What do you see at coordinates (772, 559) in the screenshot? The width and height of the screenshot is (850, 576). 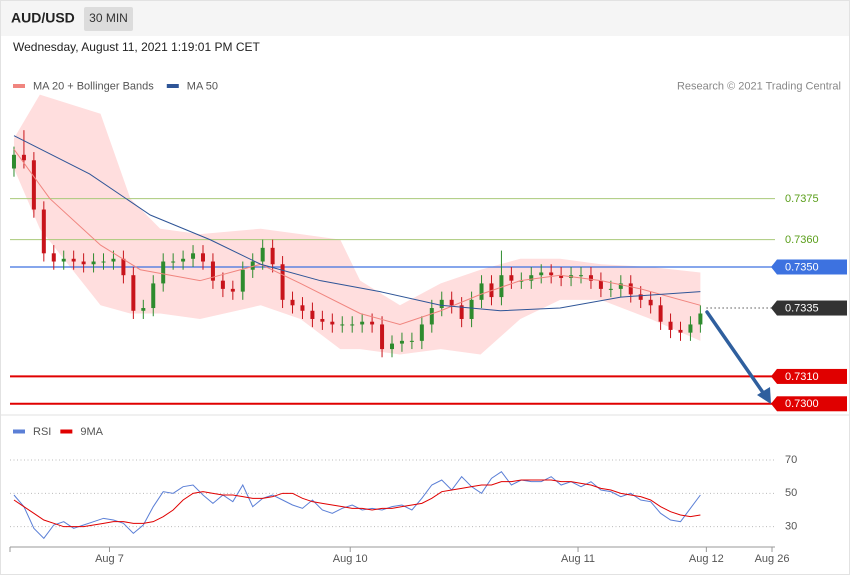 I see `x-tick-label: Aug 26` at bounding box center [772, 559].